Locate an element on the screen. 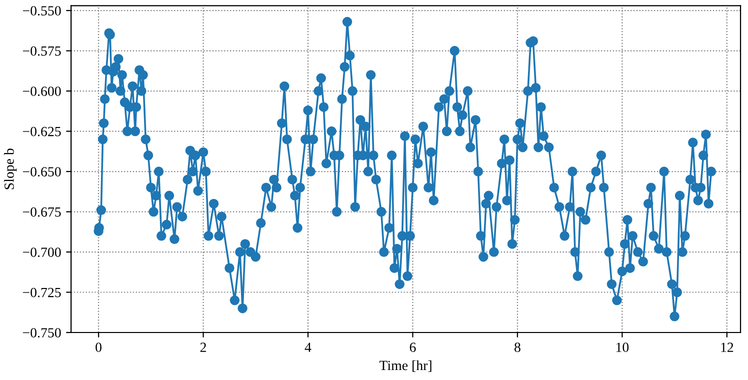 This screenshot has height=380, width=748. x-tick-label: 6 is located at coordinates (413, 347).